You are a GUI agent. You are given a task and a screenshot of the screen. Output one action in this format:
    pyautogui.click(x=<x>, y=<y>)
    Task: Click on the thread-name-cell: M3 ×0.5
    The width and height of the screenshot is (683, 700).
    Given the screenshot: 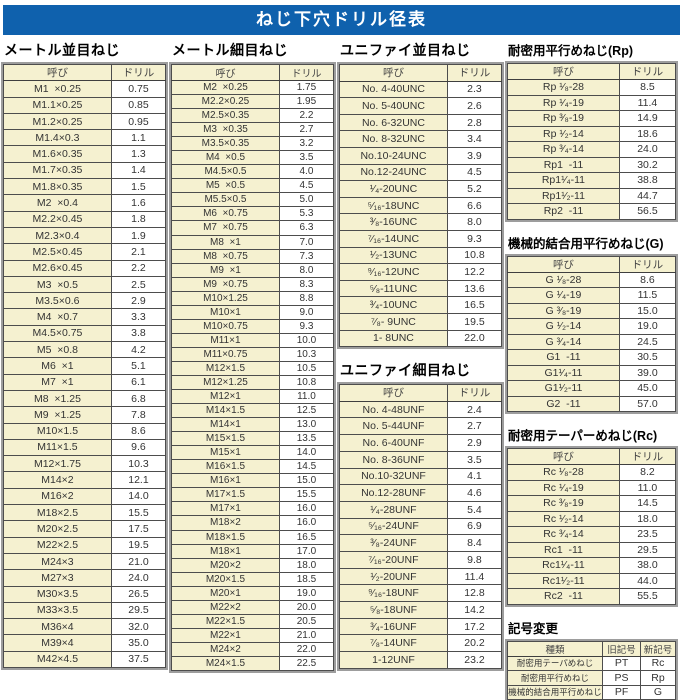 What is the action you would take?
    pyautogui.click(x=58, y=284)
    